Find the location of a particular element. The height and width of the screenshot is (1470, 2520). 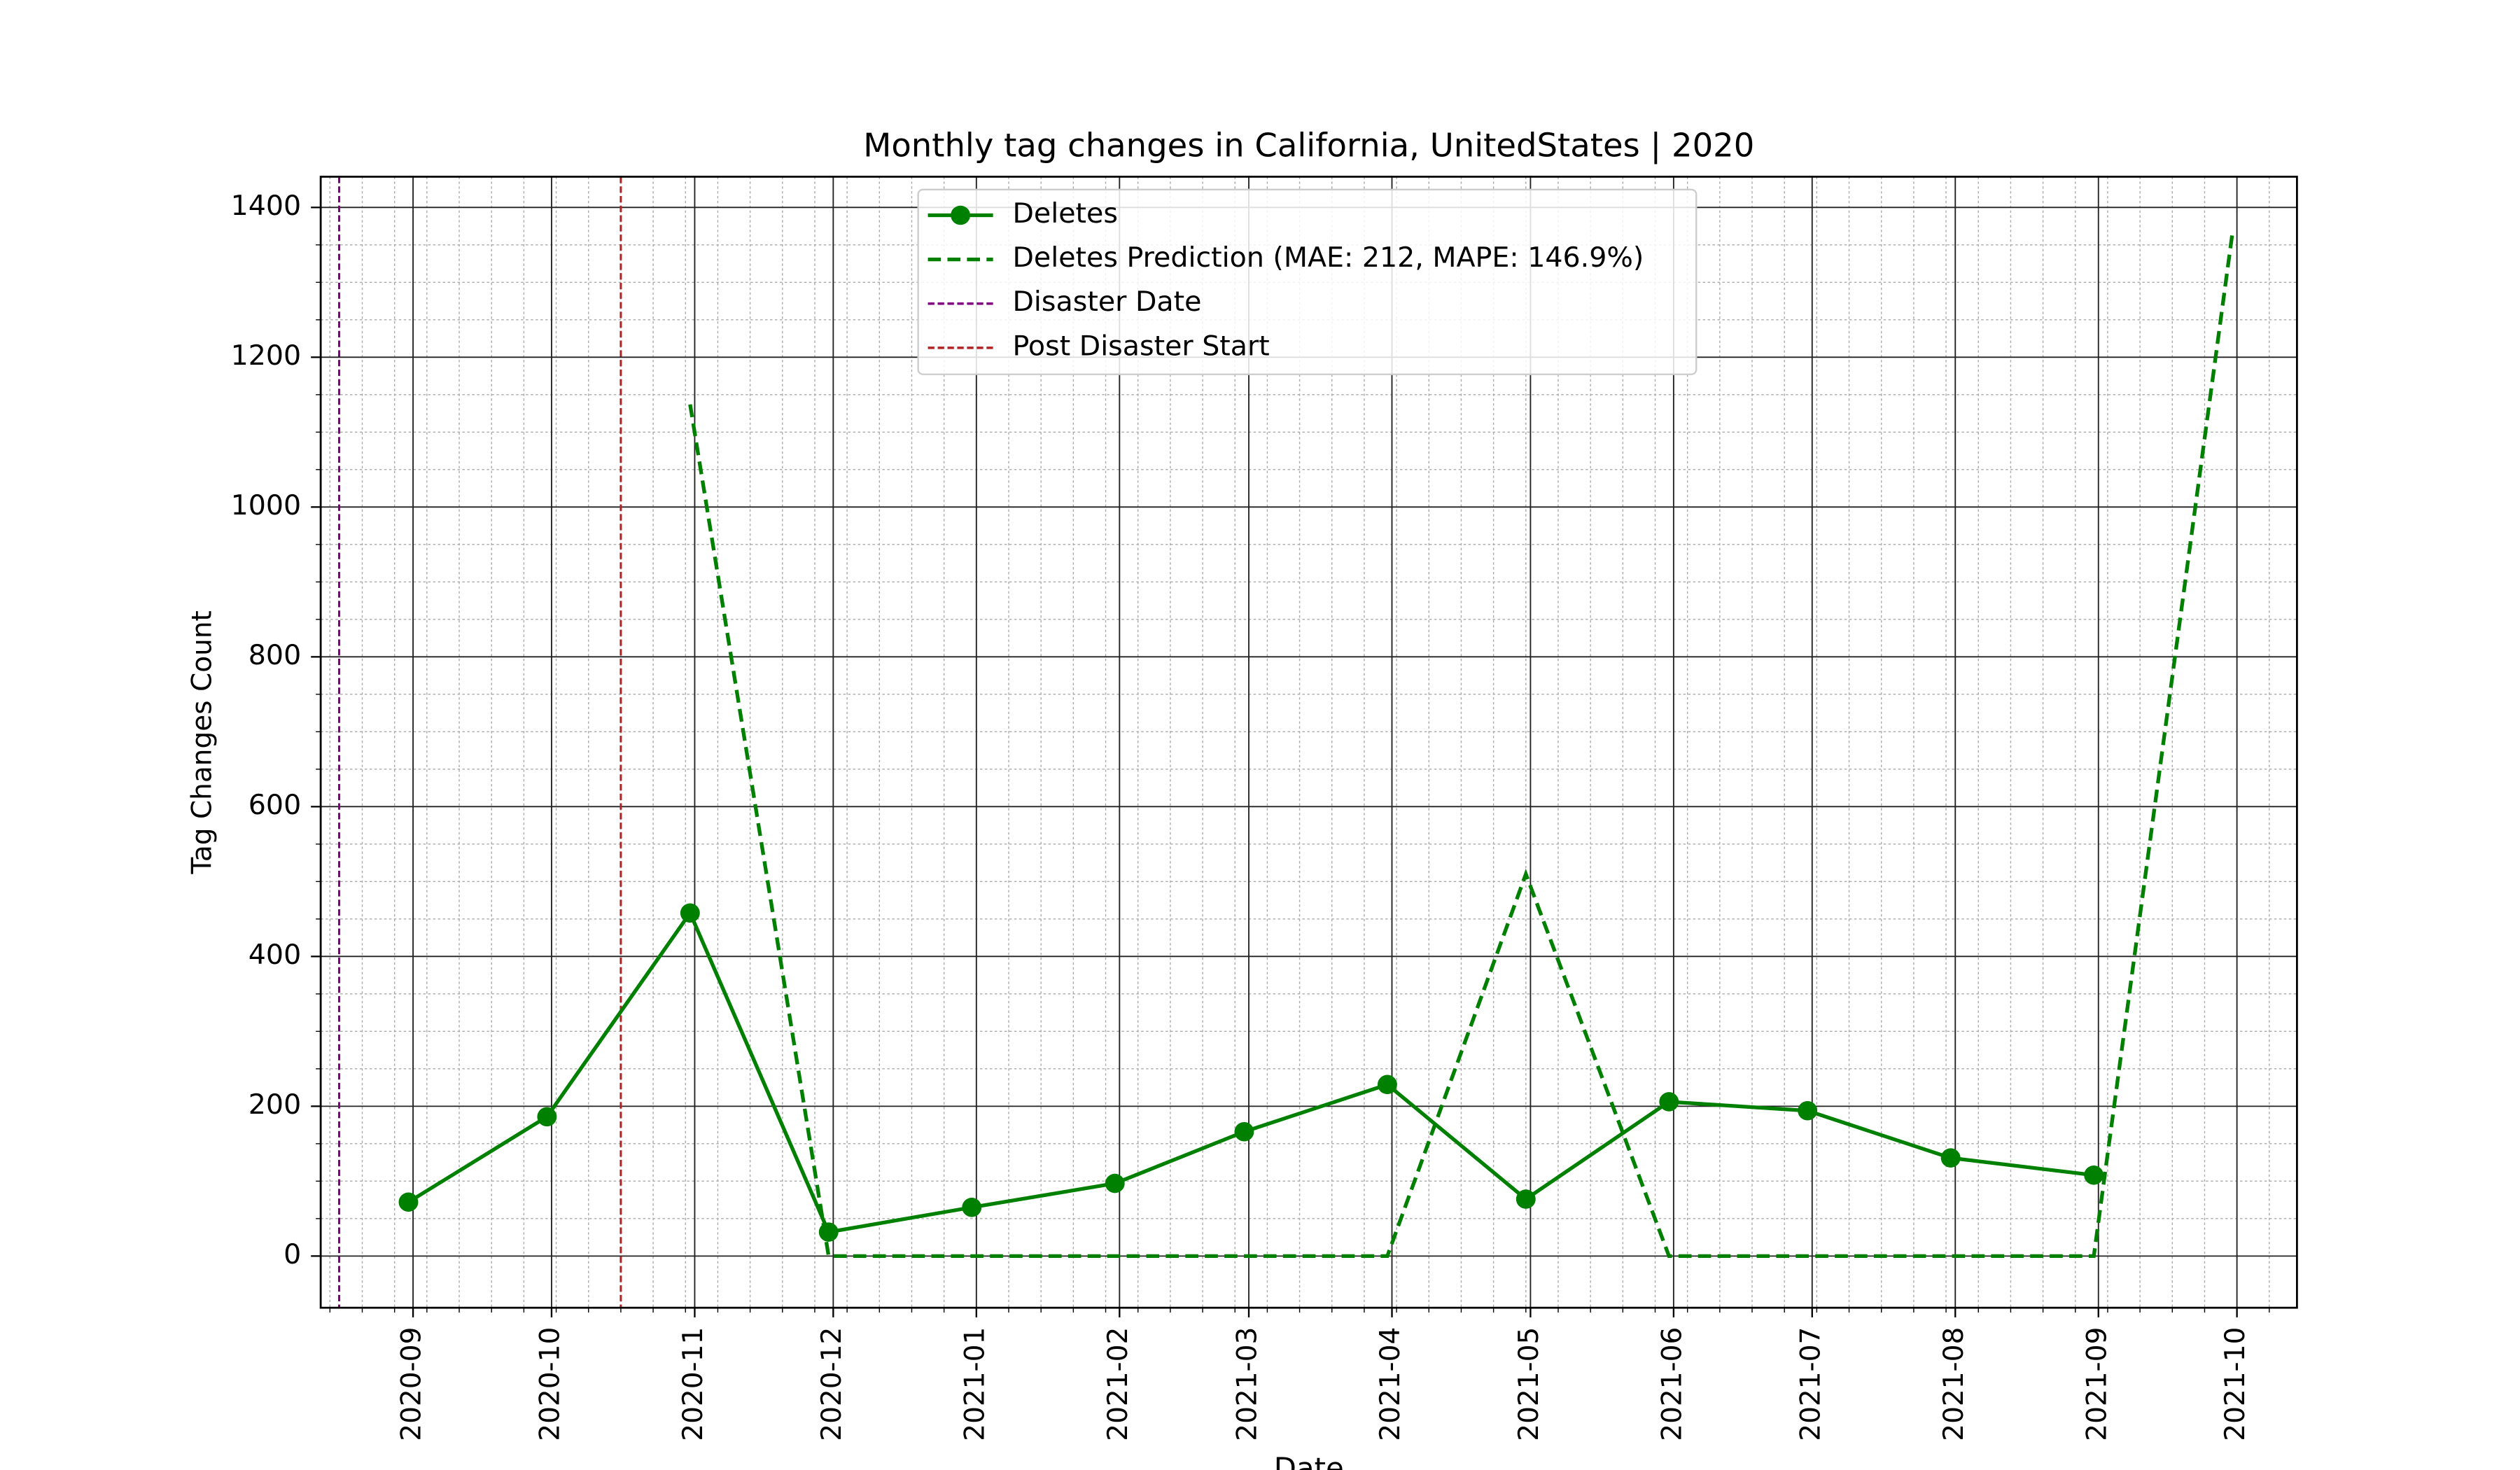

legend-label: Deletes is located at coordinates (1065, 214).